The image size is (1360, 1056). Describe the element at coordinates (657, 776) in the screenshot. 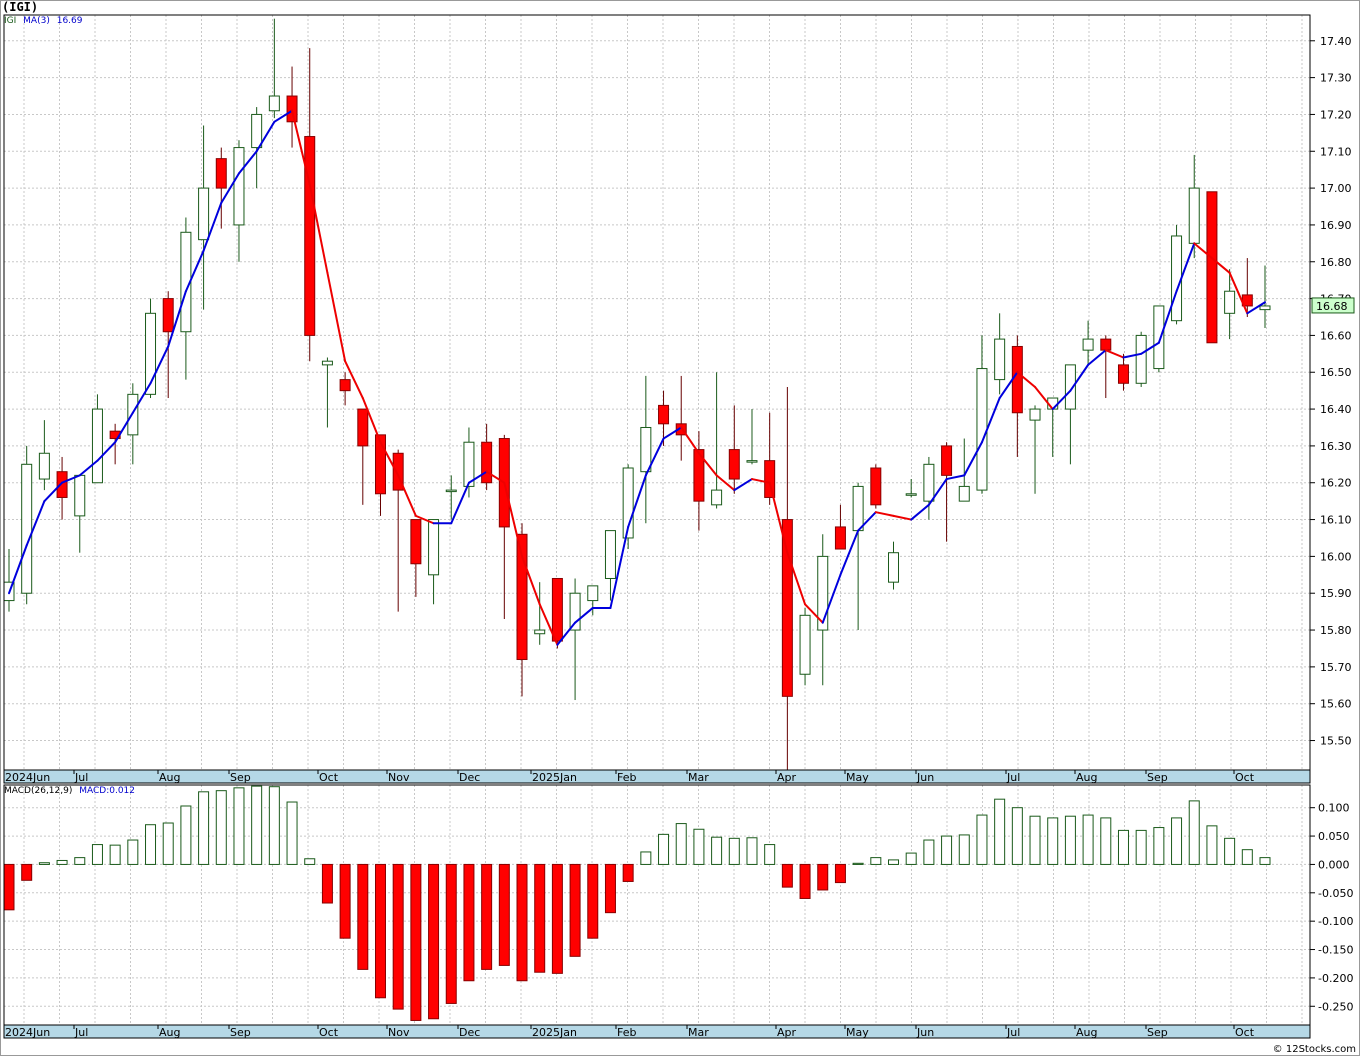

I see `price-x-axis-bar` at that location.